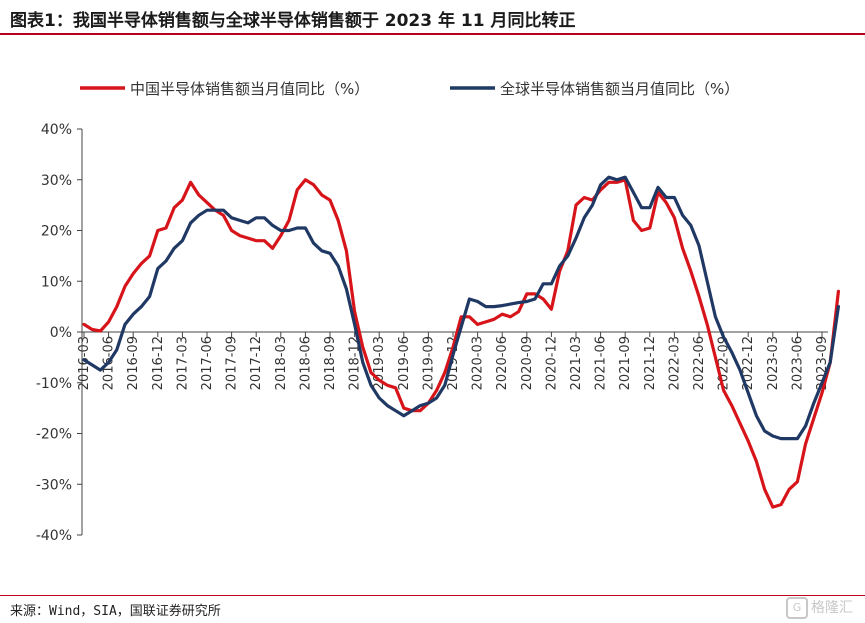  Describe the element at coordinates (158, 363) in the screenshot. I see `x-tick-label: 2016-12` at that location.